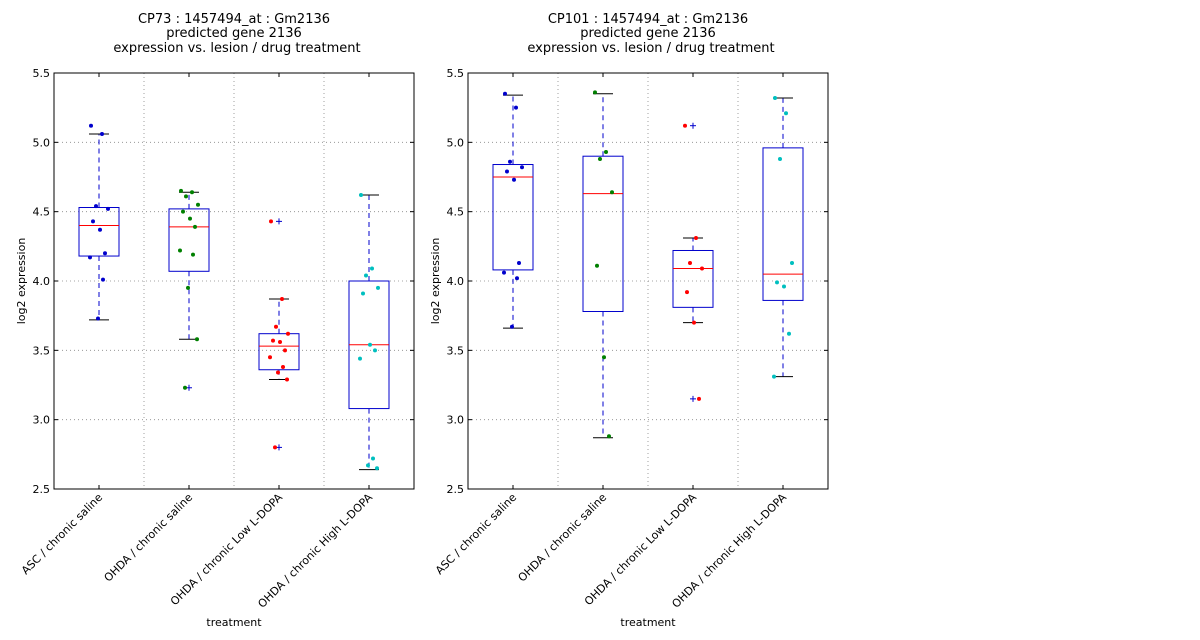  I want to click on chart-title-line-2: predicted gene 2136, so click(234, 33).